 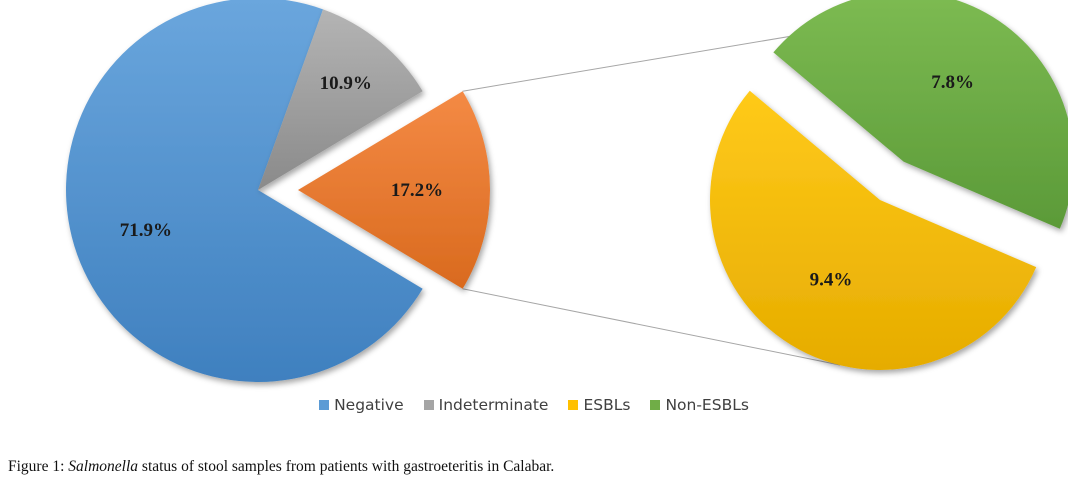 What do you see at coordinates (340, 99) in the screenshot?
I see `pie-slice-indeterminate` at bounding box center [340, 99].